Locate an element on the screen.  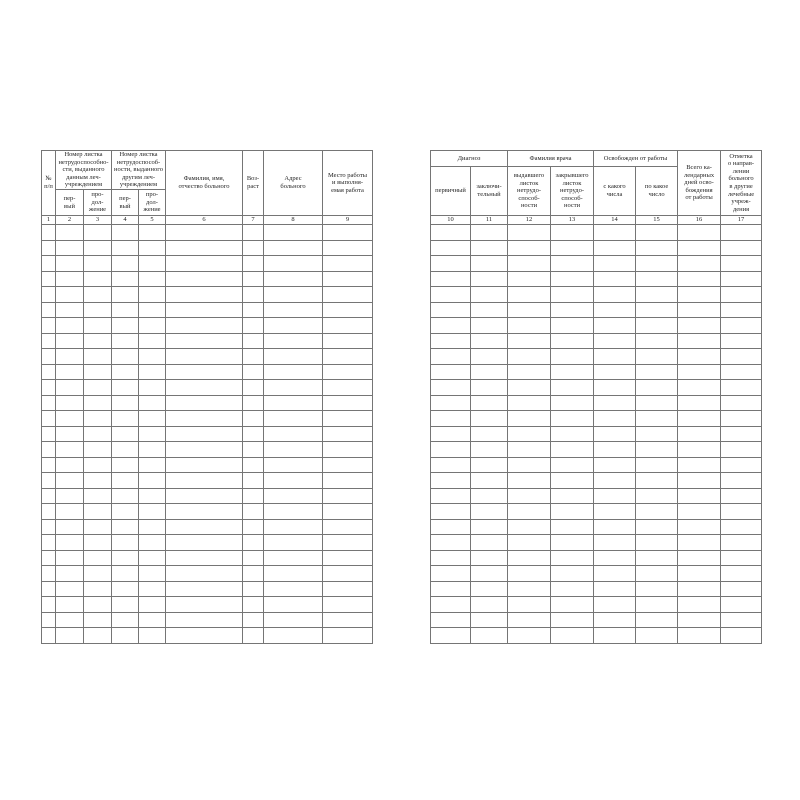
col-header-address: Адрес больного is located at coordinates (293, 183).